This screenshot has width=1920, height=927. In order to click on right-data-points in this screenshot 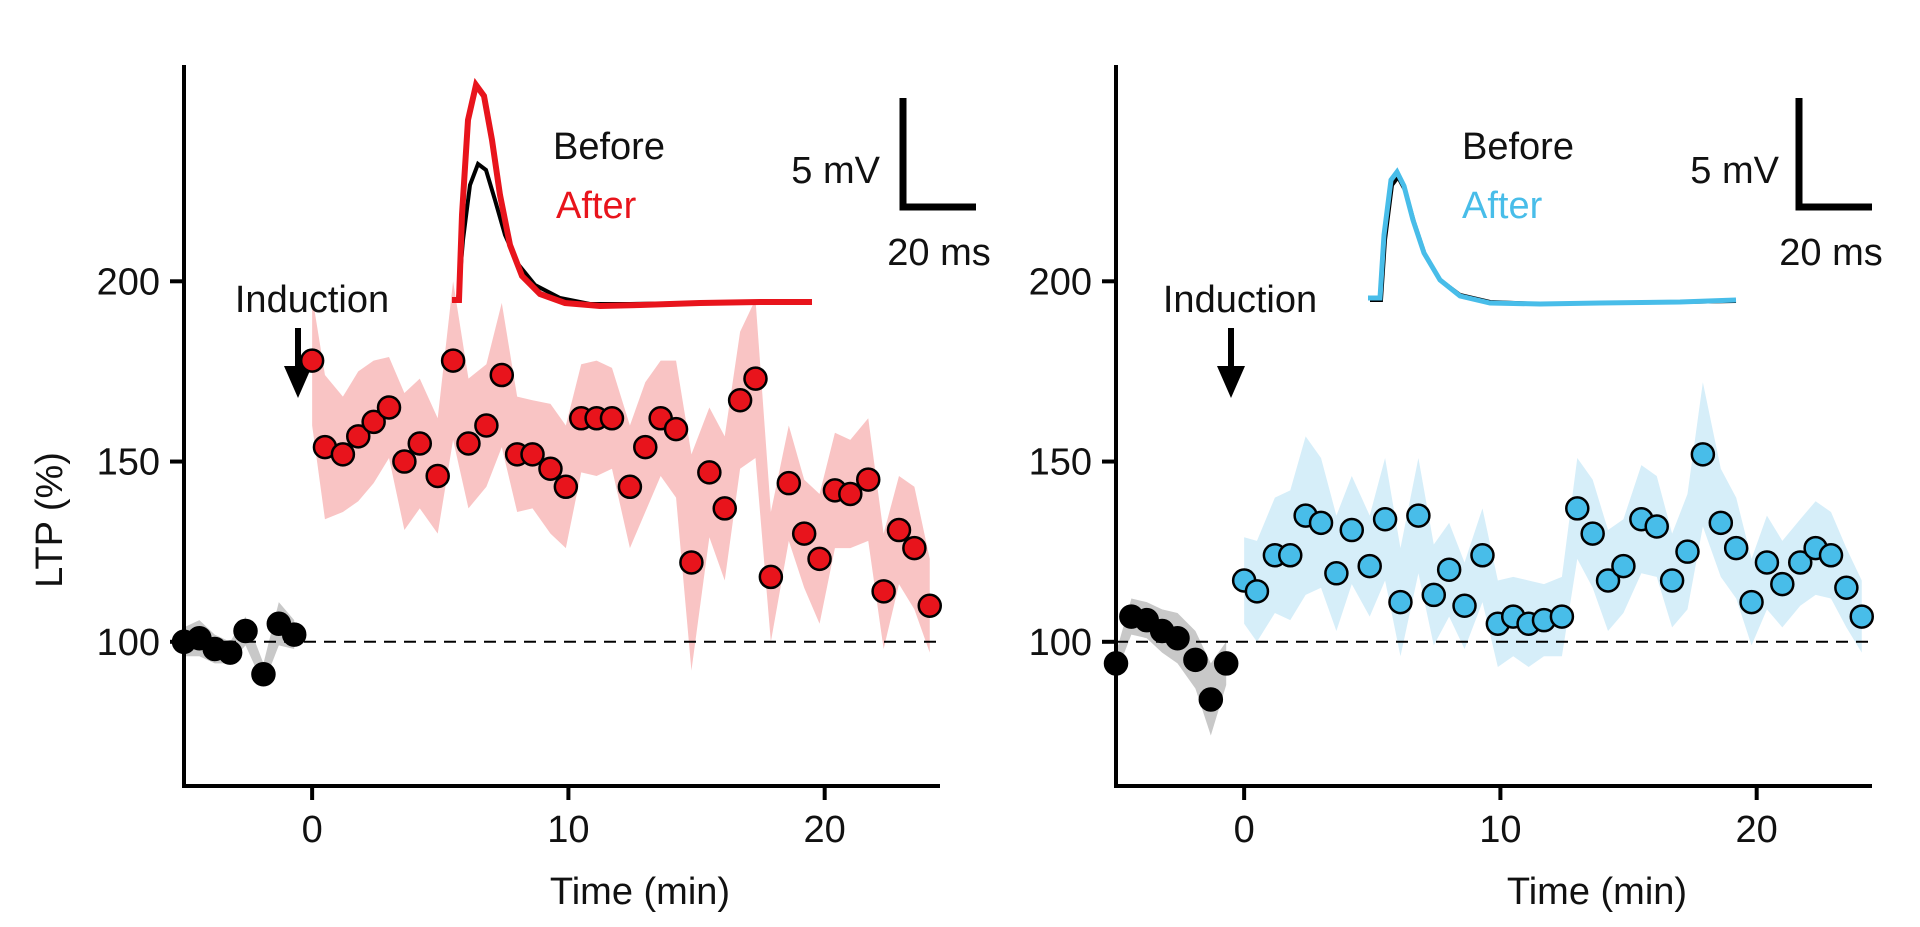, I will do `click(1488, 577)`.